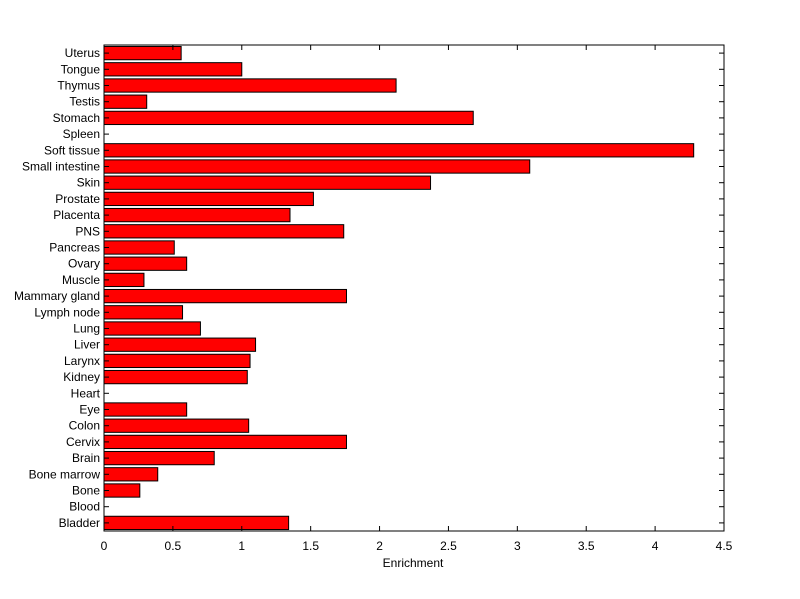 The height and width of the screenshot is (599, 800). What do you see at coordinates (82, 53) in the screenshot?
I see `y-tick-label: Uterus` at bounding box center [82, 53].